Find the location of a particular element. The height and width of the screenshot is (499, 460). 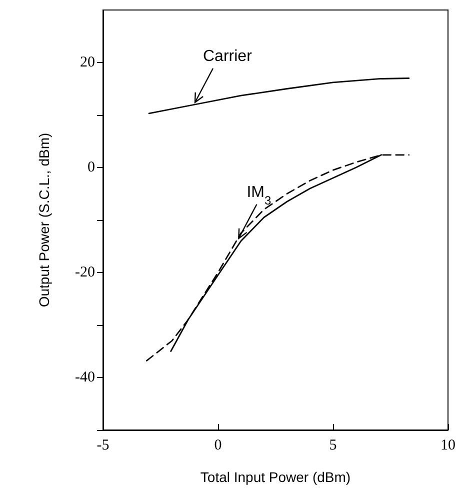

y-axis-title: Output Power (S.C.L., dBm) is located at coordinates (44, 220).